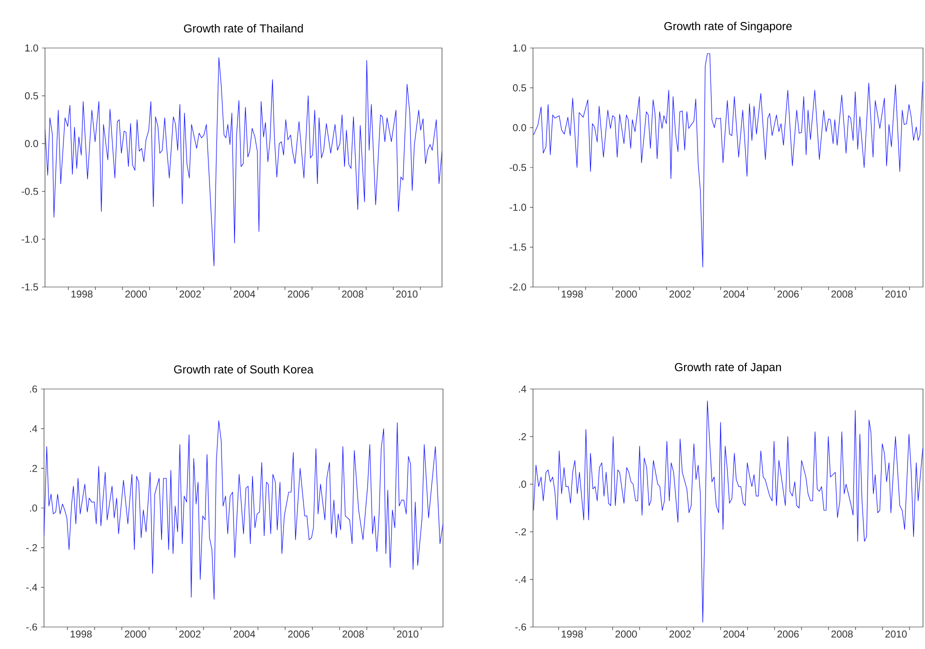 The width and height of the screenshot is (925, 649). I want to click on chart-title: Growth rate of South Korea, so click(244, 369).